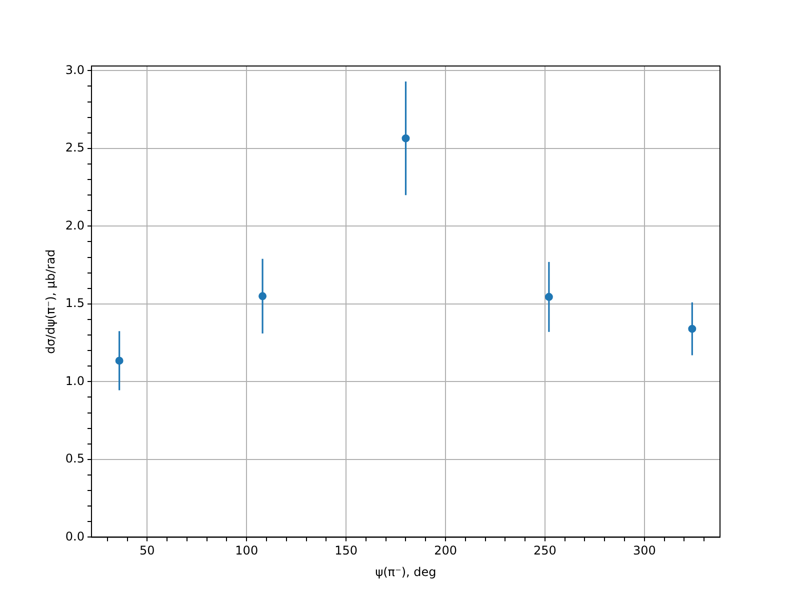 Image resolution: width=800 pixels, height=600 pixels. What do you see at coordinates (50, 301) in the screenshot?
I see `y-axis-title: dσ/dψ(π⁻), μb/rad` at bounding box center [50, 301].